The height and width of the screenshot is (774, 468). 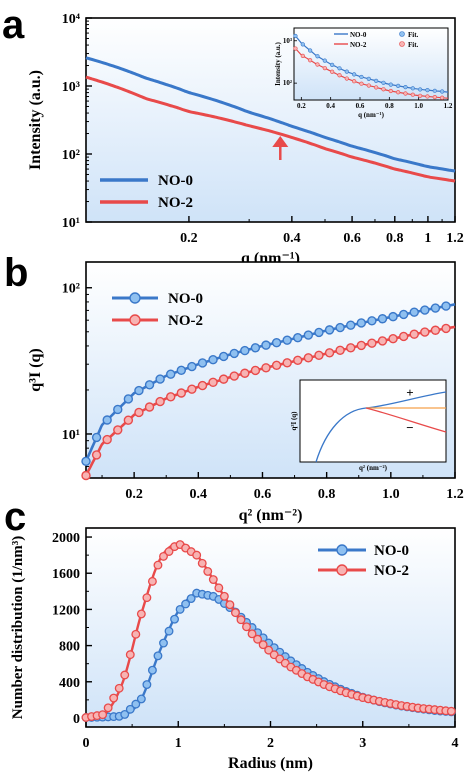 What do you see at coordinates (287, 83) in the screenshot?
I see `chart-a-inset-ytick-label: 10²` at bounding box center [287, 83].